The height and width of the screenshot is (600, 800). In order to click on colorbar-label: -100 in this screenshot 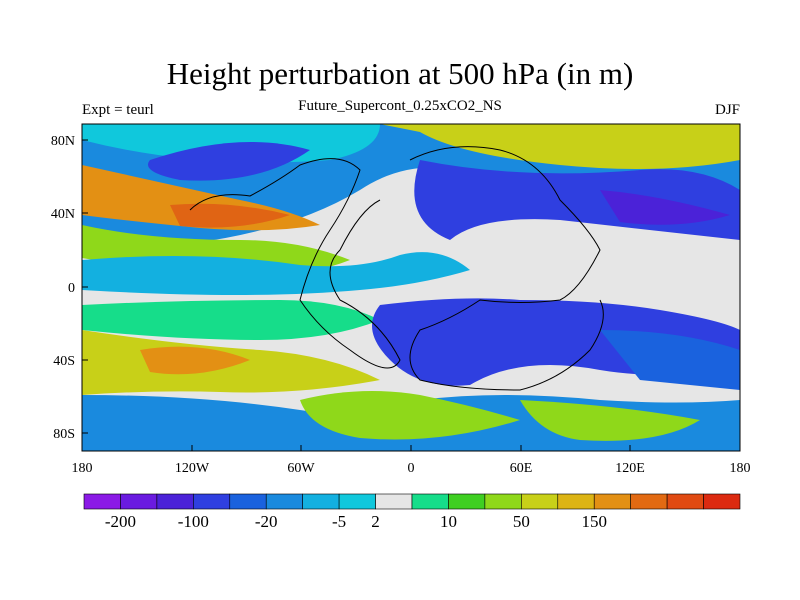, I will do `click(193, 521)`.